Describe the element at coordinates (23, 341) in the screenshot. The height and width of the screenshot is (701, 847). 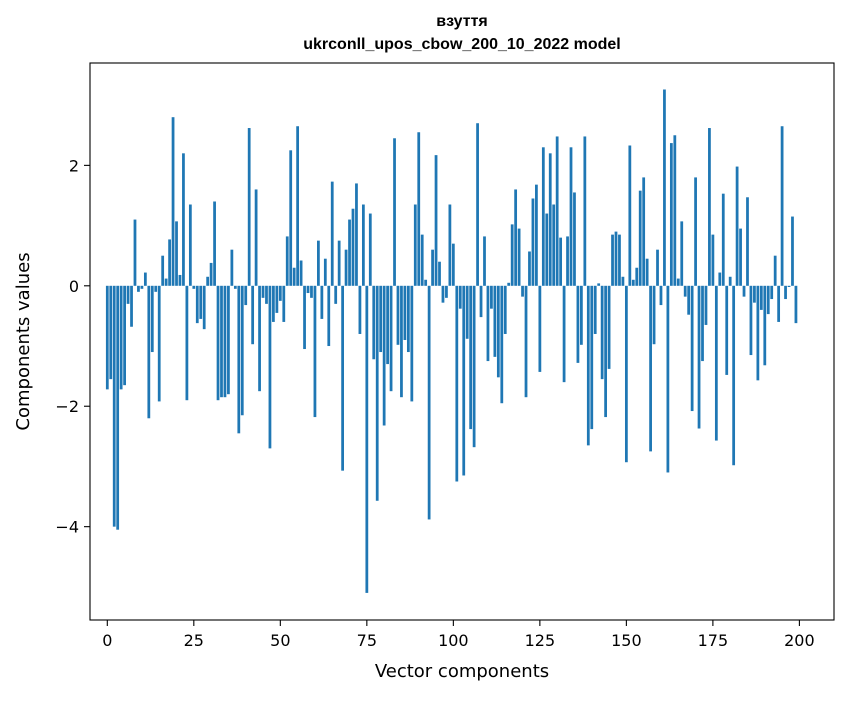
I see `y-axis-label: Components values` at that location.